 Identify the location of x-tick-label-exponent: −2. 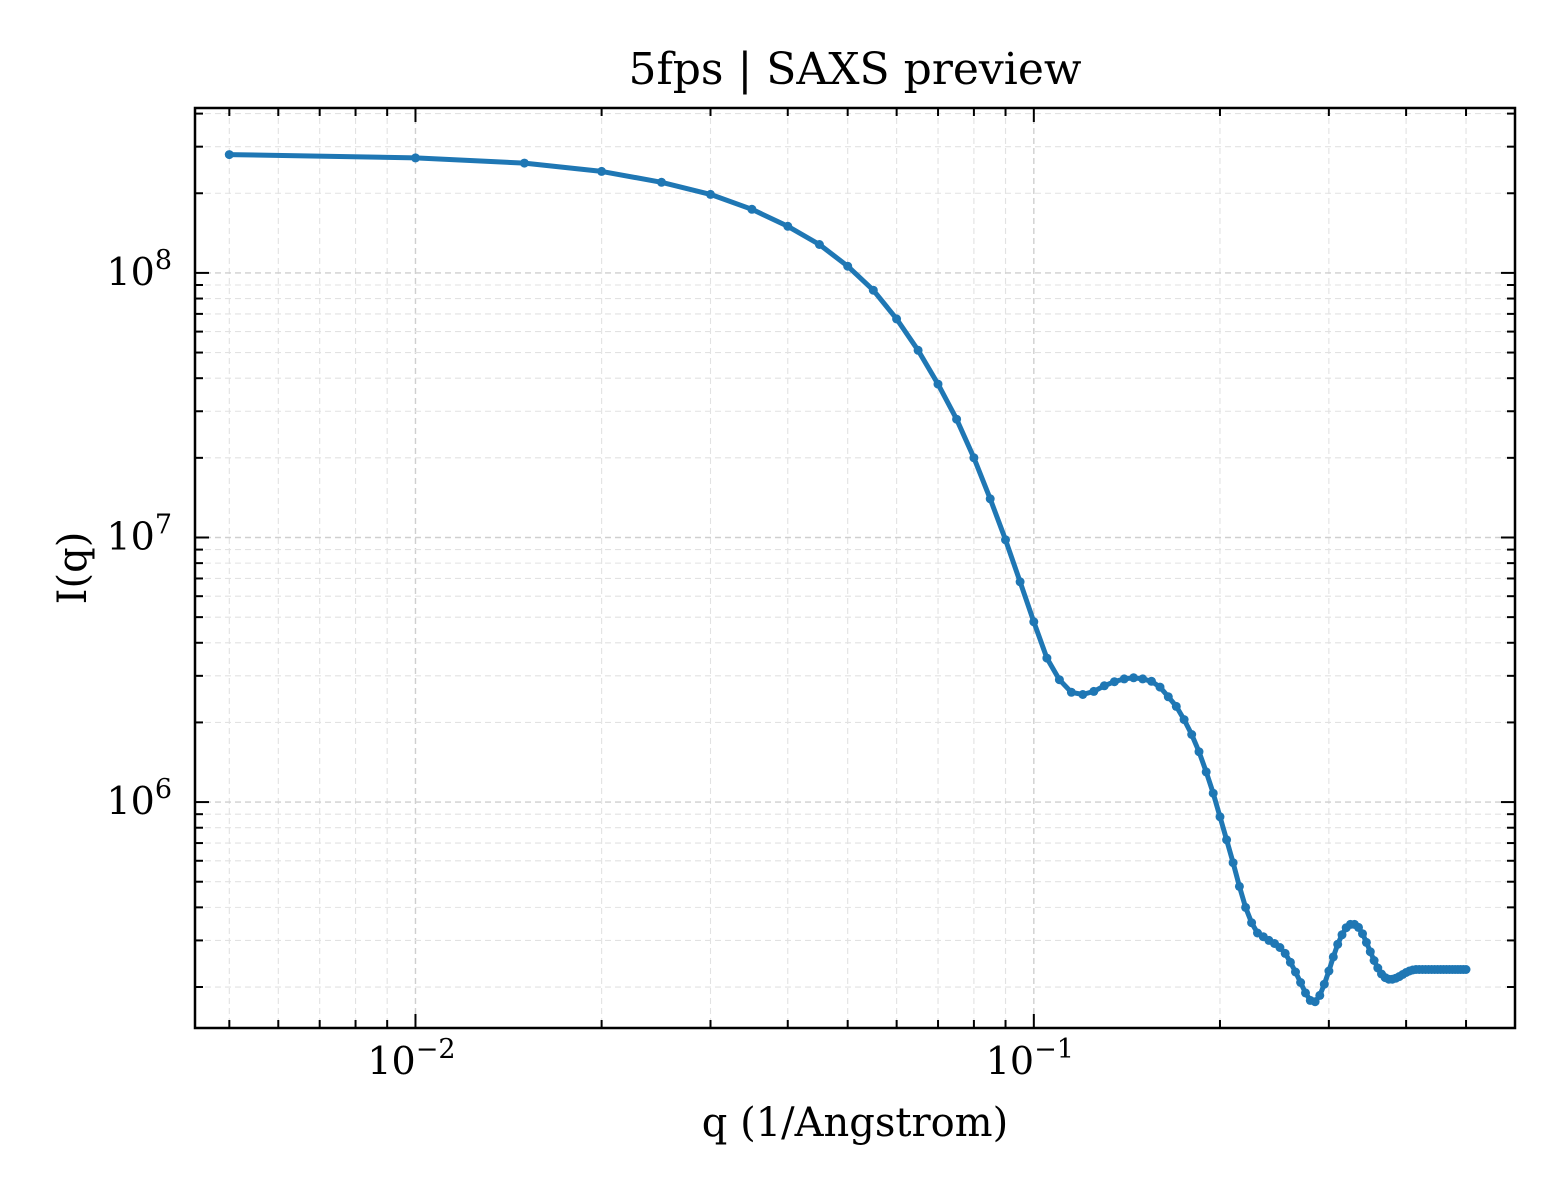
(436, 1049).